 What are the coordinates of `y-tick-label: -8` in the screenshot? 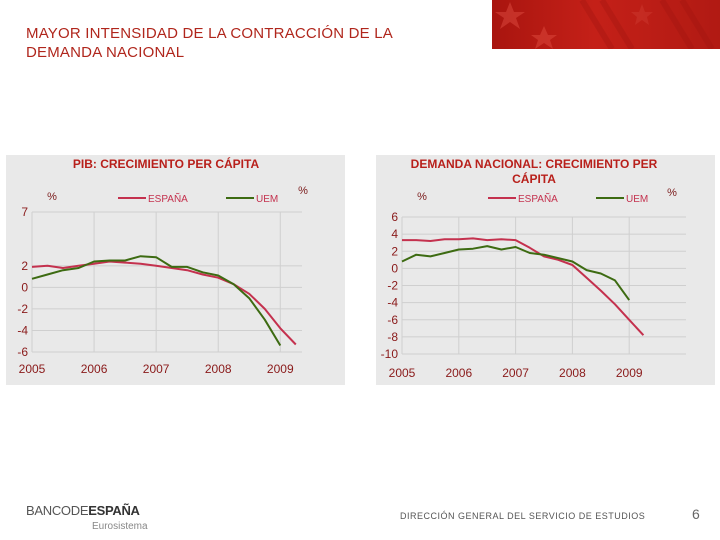 It's located at (392, 337).